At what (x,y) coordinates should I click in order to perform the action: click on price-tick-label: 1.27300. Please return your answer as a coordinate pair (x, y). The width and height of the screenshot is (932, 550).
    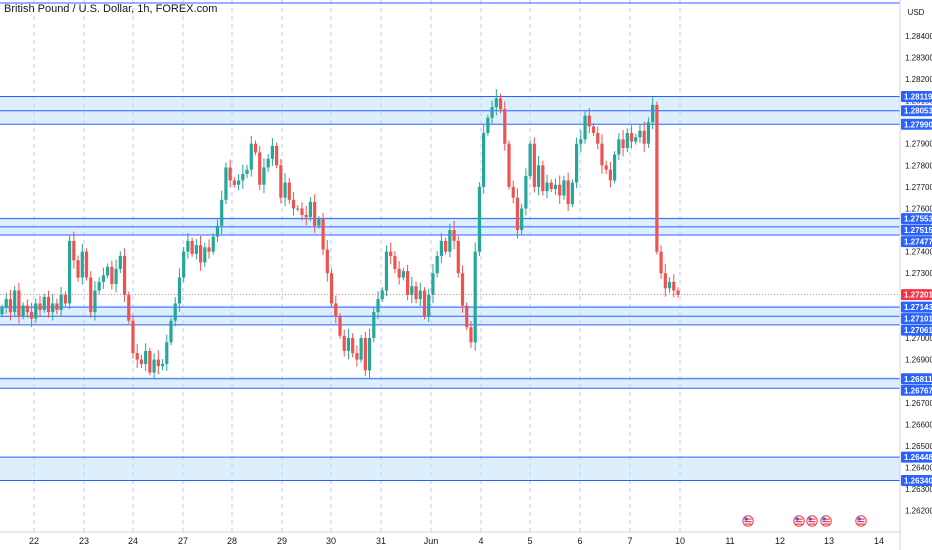
    Looking at the image, I should click on (918, 273).